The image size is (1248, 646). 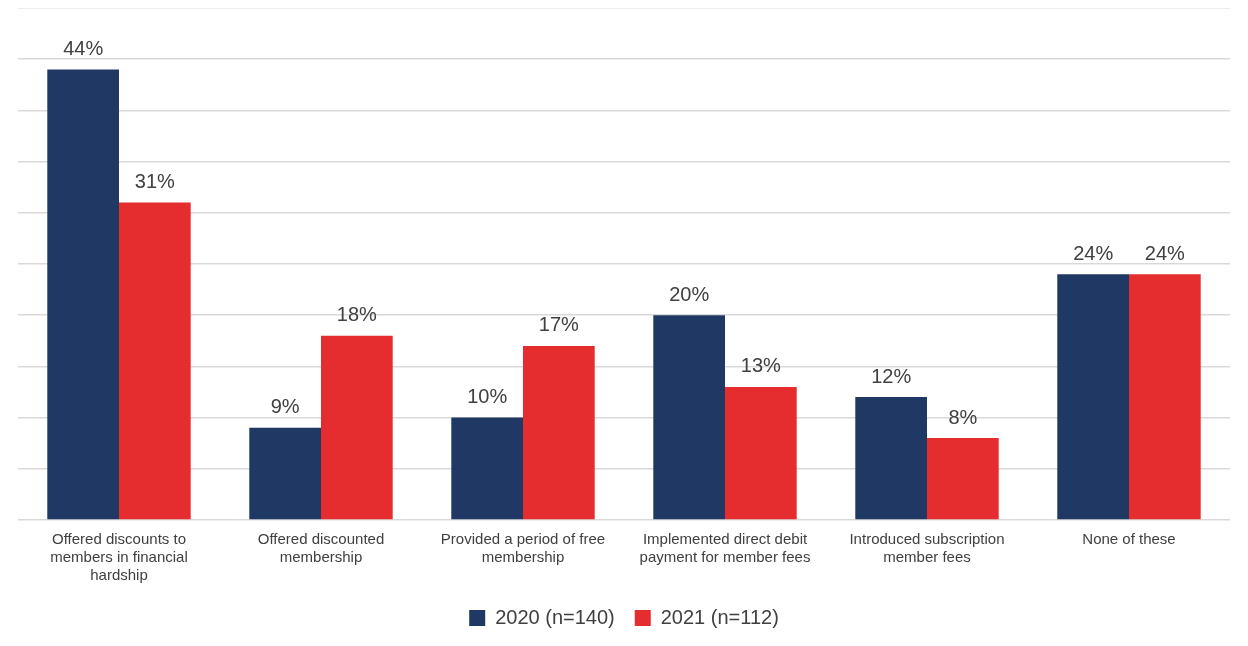 What do you see at coordinates (555, 616) in the screenshot?
I see `legend-label: 2020 (n=140)` at bounding box center [555, 616].